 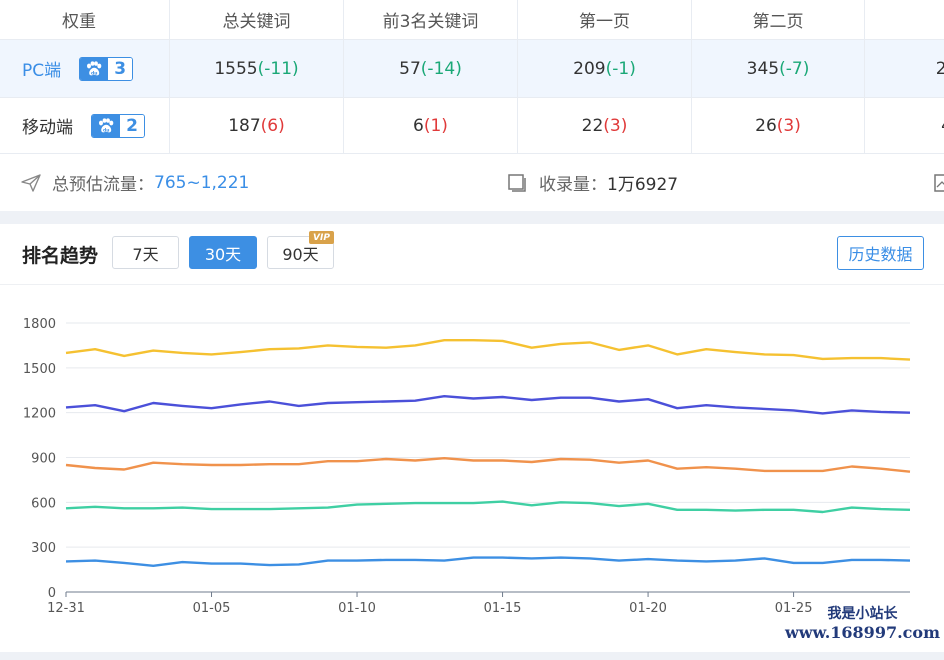 I want to click on x-tick-label: 12-31, so click(x=66, y=608).